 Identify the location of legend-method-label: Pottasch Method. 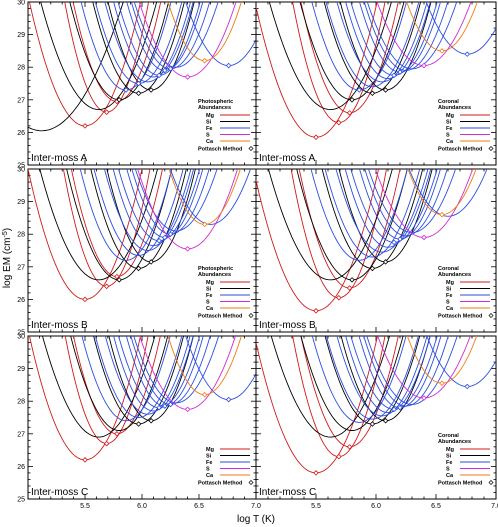
(460, 484).